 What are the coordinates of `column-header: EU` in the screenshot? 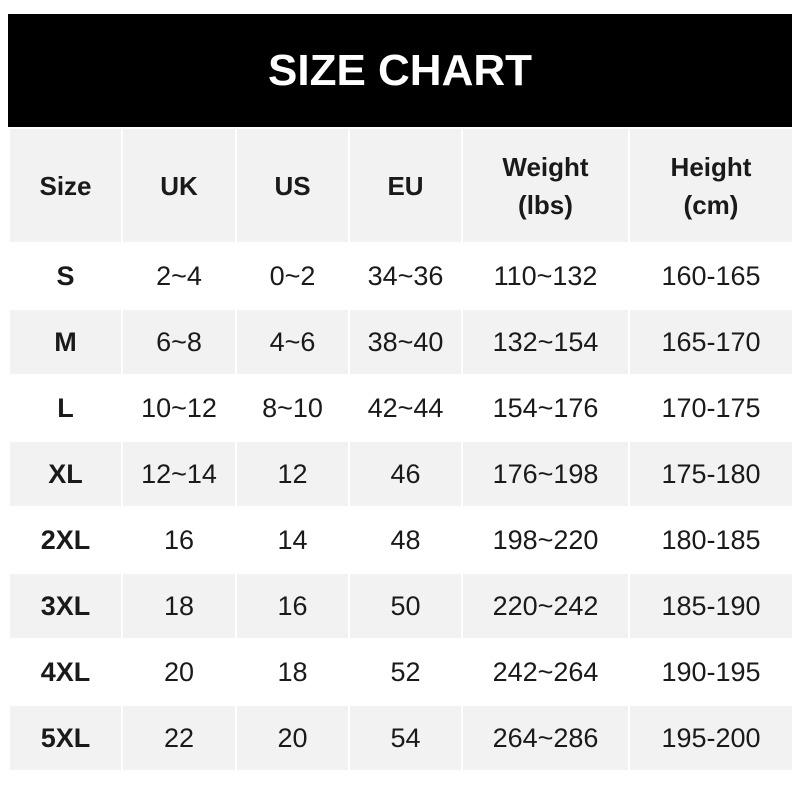 It's located at (405, 185).